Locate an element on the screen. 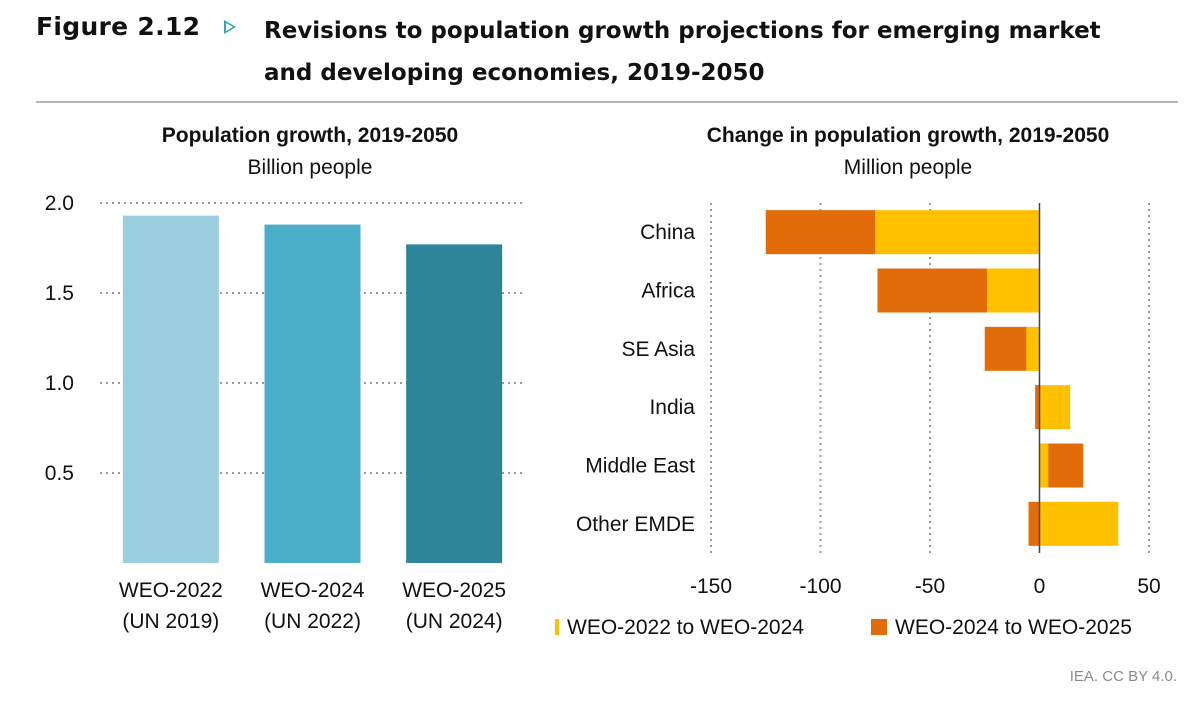  legend-label: WEO-2024 to WEO-2025 is located at coordinates (1013, 627).